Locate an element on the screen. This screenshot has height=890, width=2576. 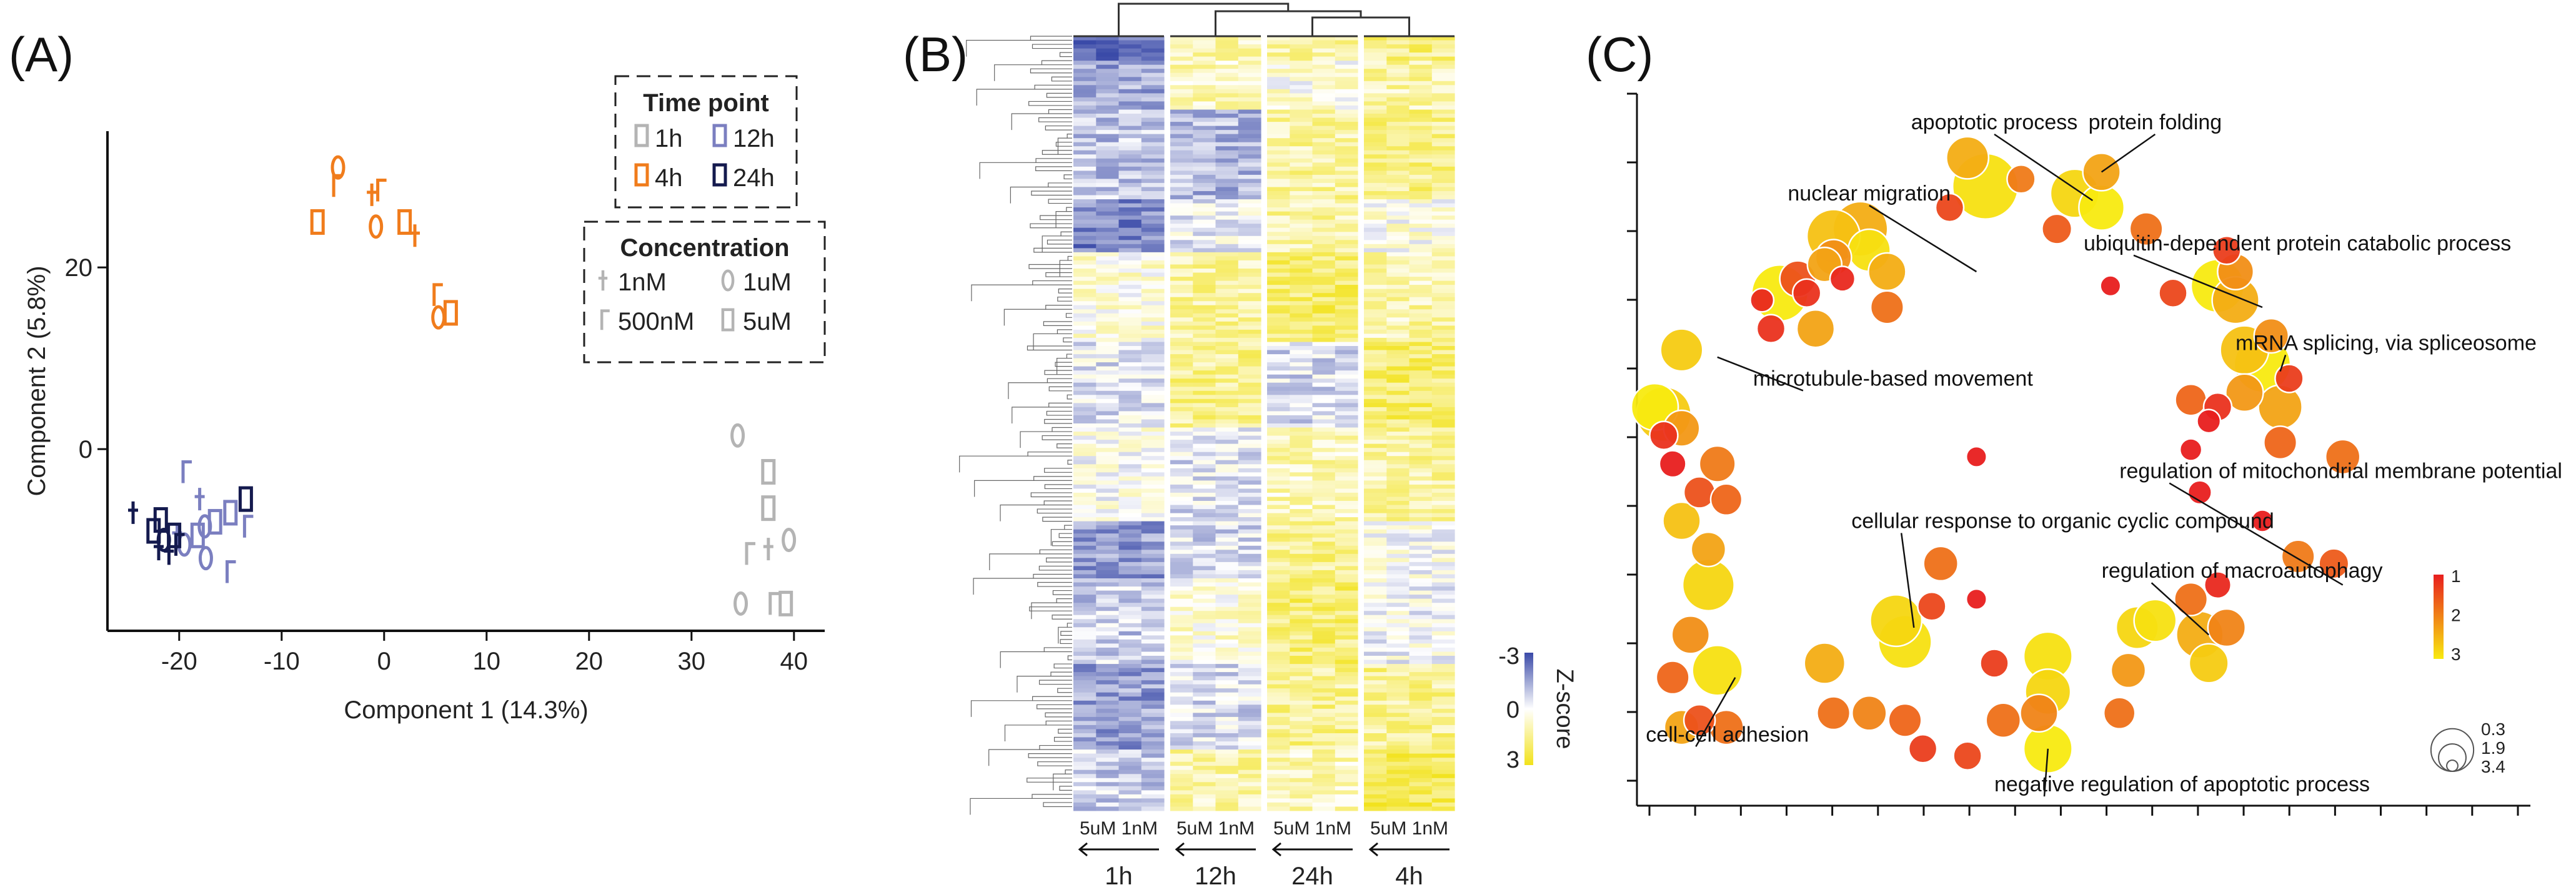
column-label-24h-1nM: 1nM is located at coordinates (1333, 829).